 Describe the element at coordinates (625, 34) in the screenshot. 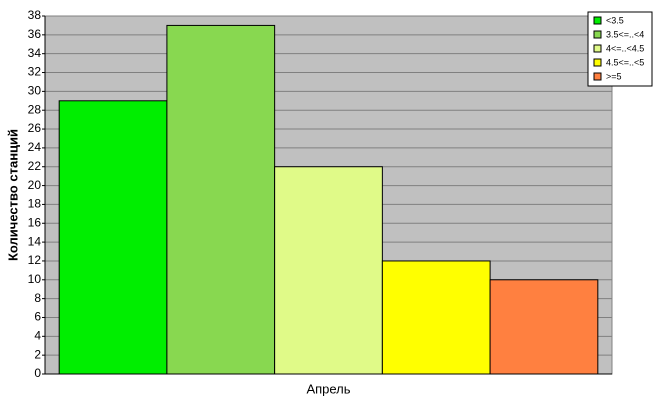

I see `legend-label: 3.5<=..<4` at that location.